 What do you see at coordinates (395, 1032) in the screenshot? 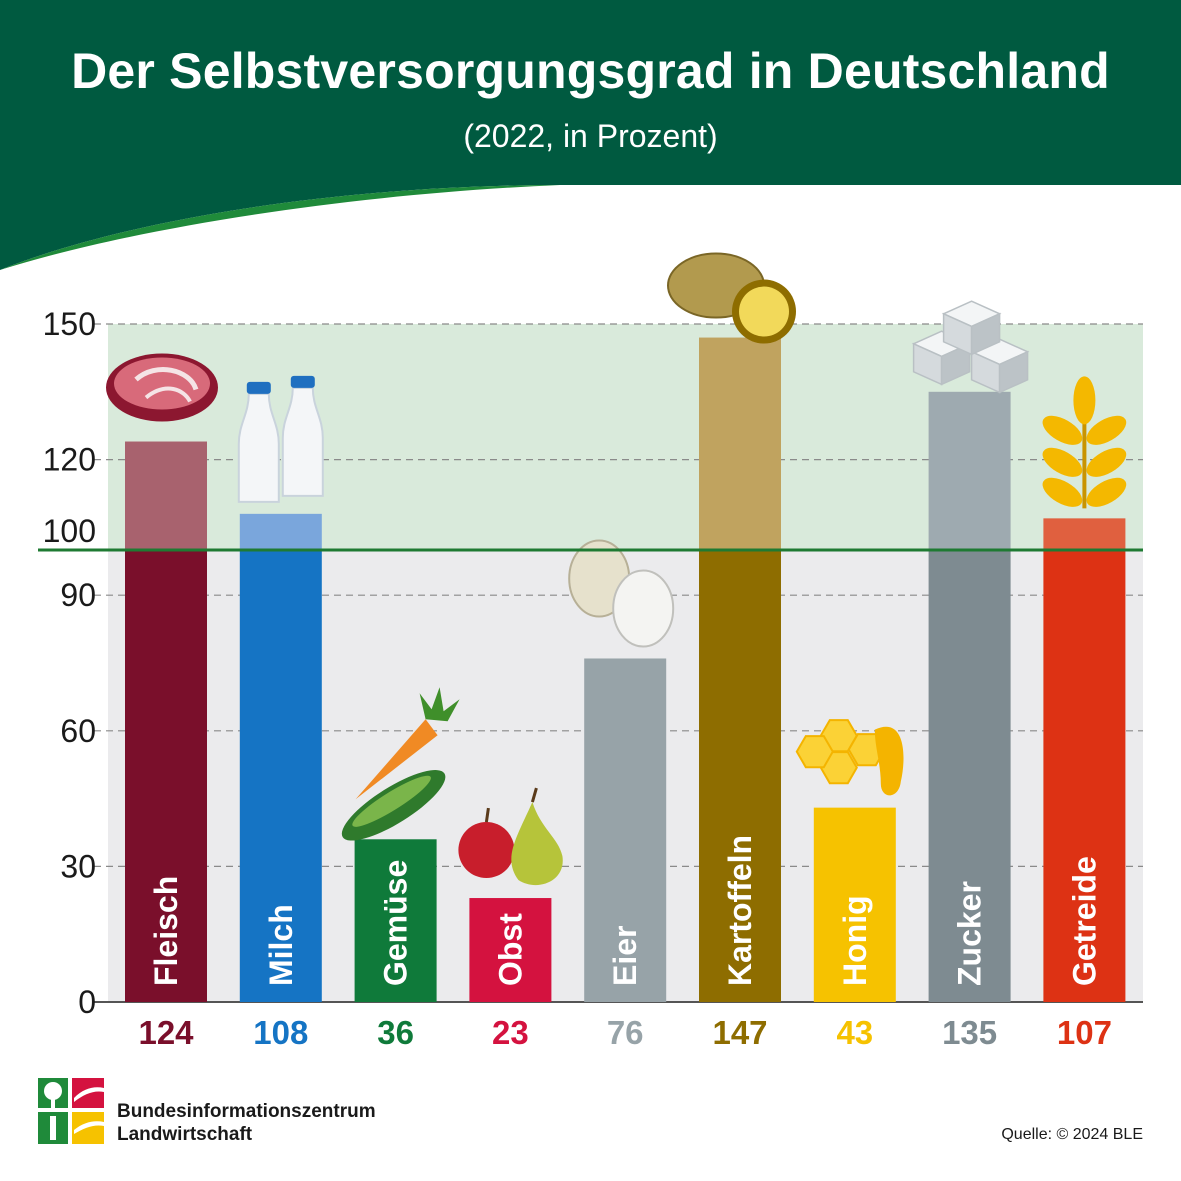
I see `value-label-gemüse: 36` at bounding box center [395, 1032].